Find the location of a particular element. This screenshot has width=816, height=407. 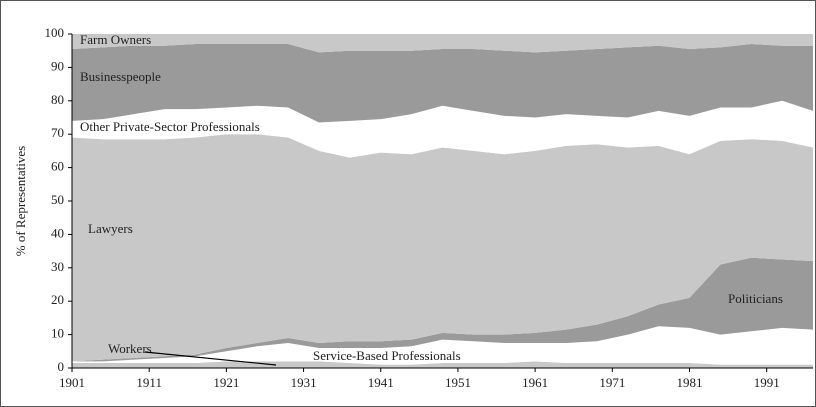

series-label: Politicians is located at coordinates (755, 298).